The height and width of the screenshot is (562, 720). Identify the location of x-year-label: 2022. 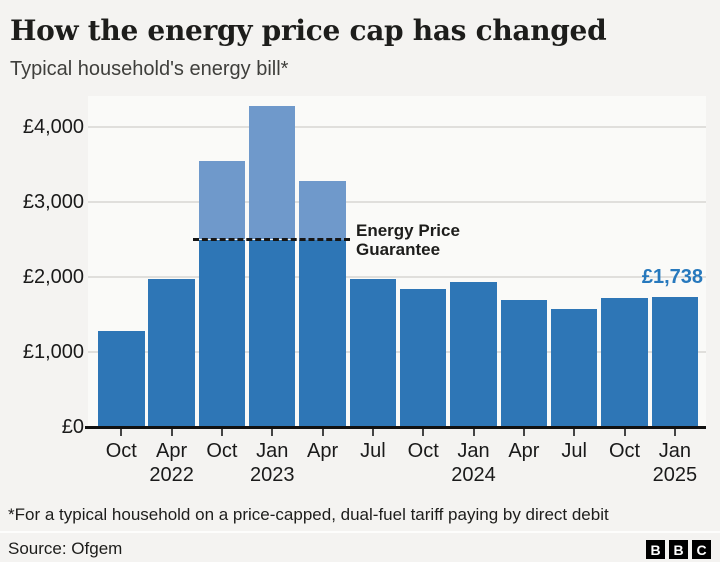
(171, 475).